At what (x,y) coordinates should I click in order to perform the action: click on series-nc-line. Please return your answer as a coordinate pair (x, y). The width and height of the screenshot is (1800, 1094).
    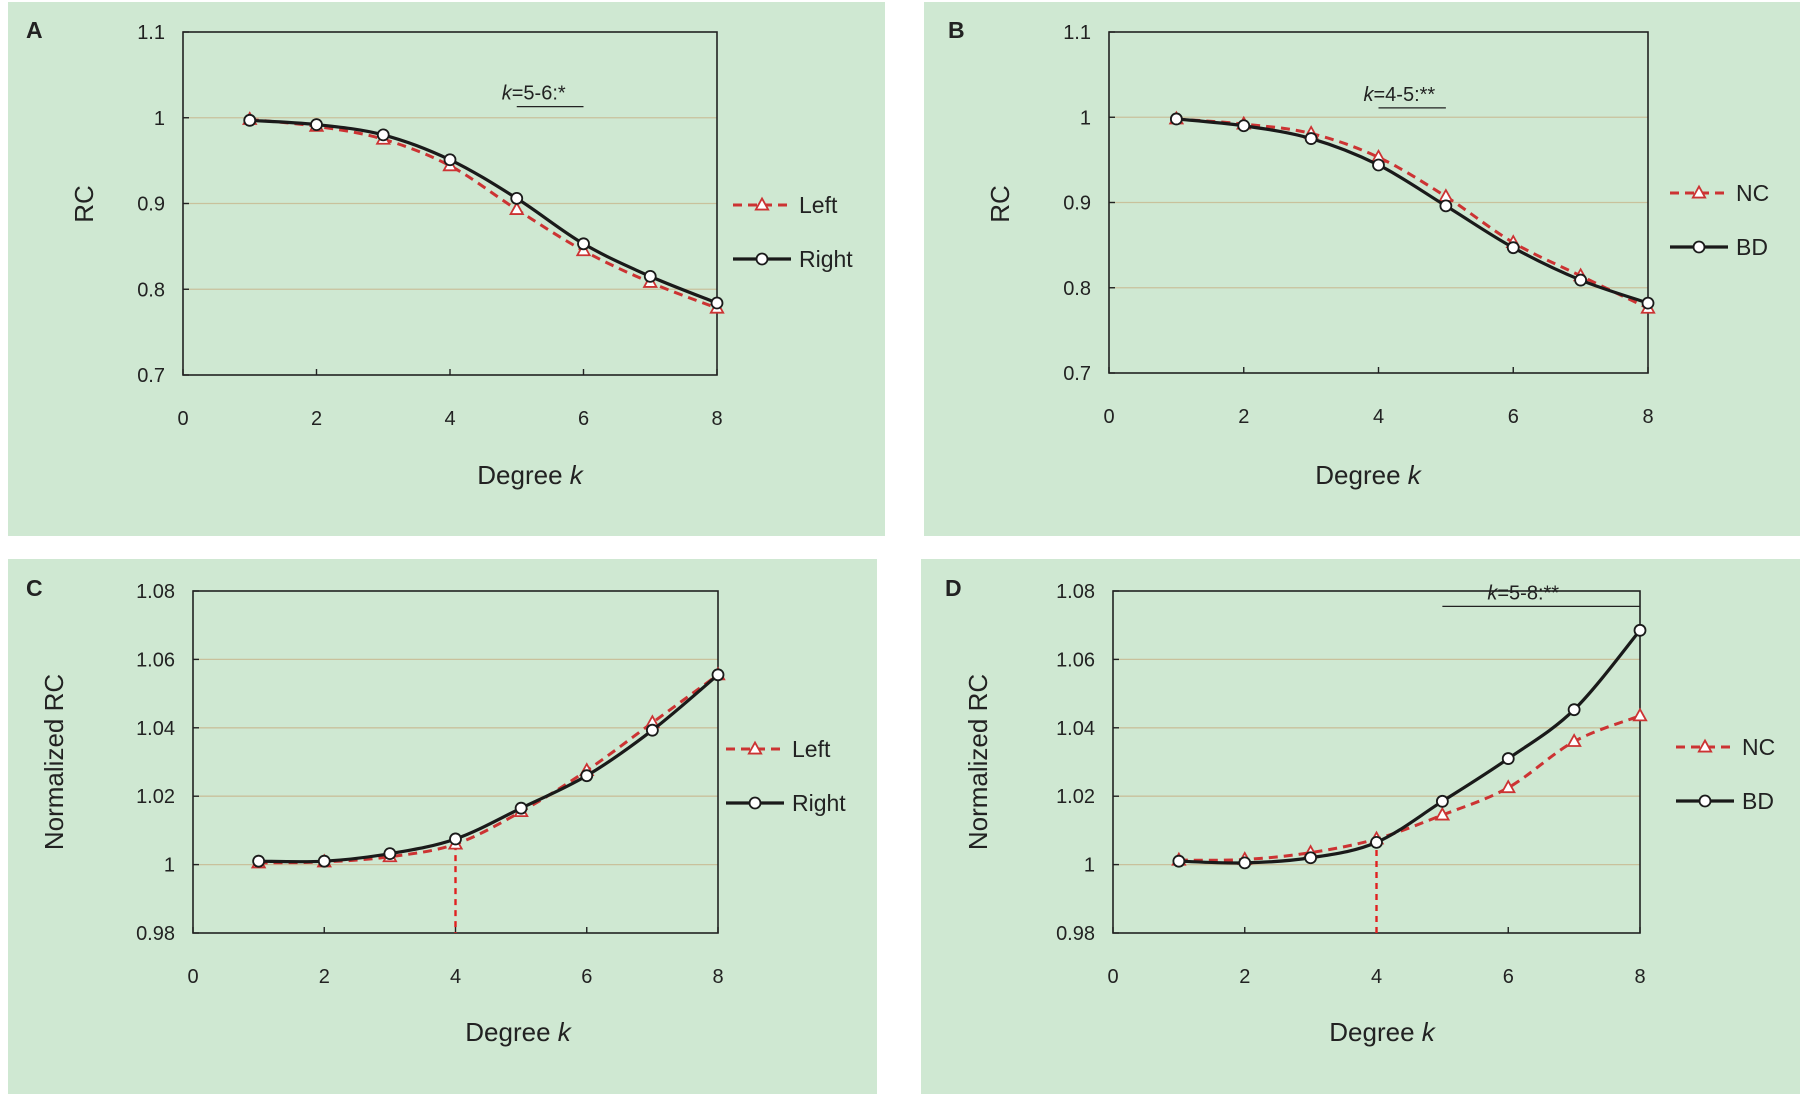
    Looking at the image, I should click on (1412, 213).